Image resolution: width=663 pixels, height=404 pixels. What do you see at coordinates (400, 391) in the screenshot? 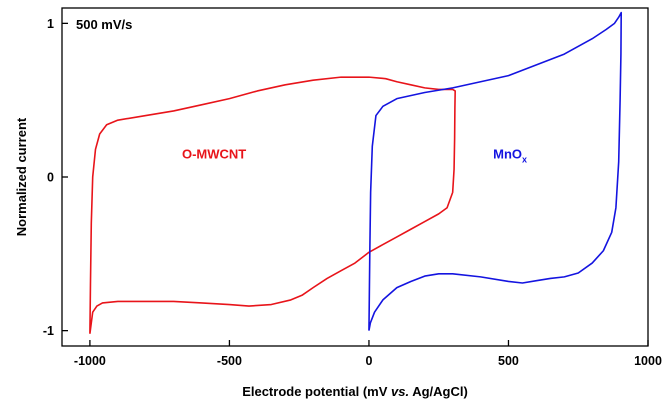
I see `x-axis-label-part-2: vs.` at bounding box center [400, 391].